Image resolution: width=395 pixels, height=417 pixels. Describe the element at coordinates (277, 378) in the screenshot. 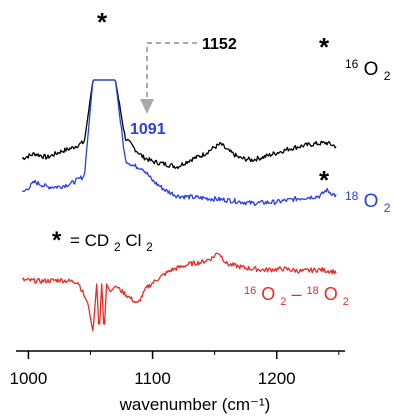

I see `x-tick-label-1200: 1200` at that location.